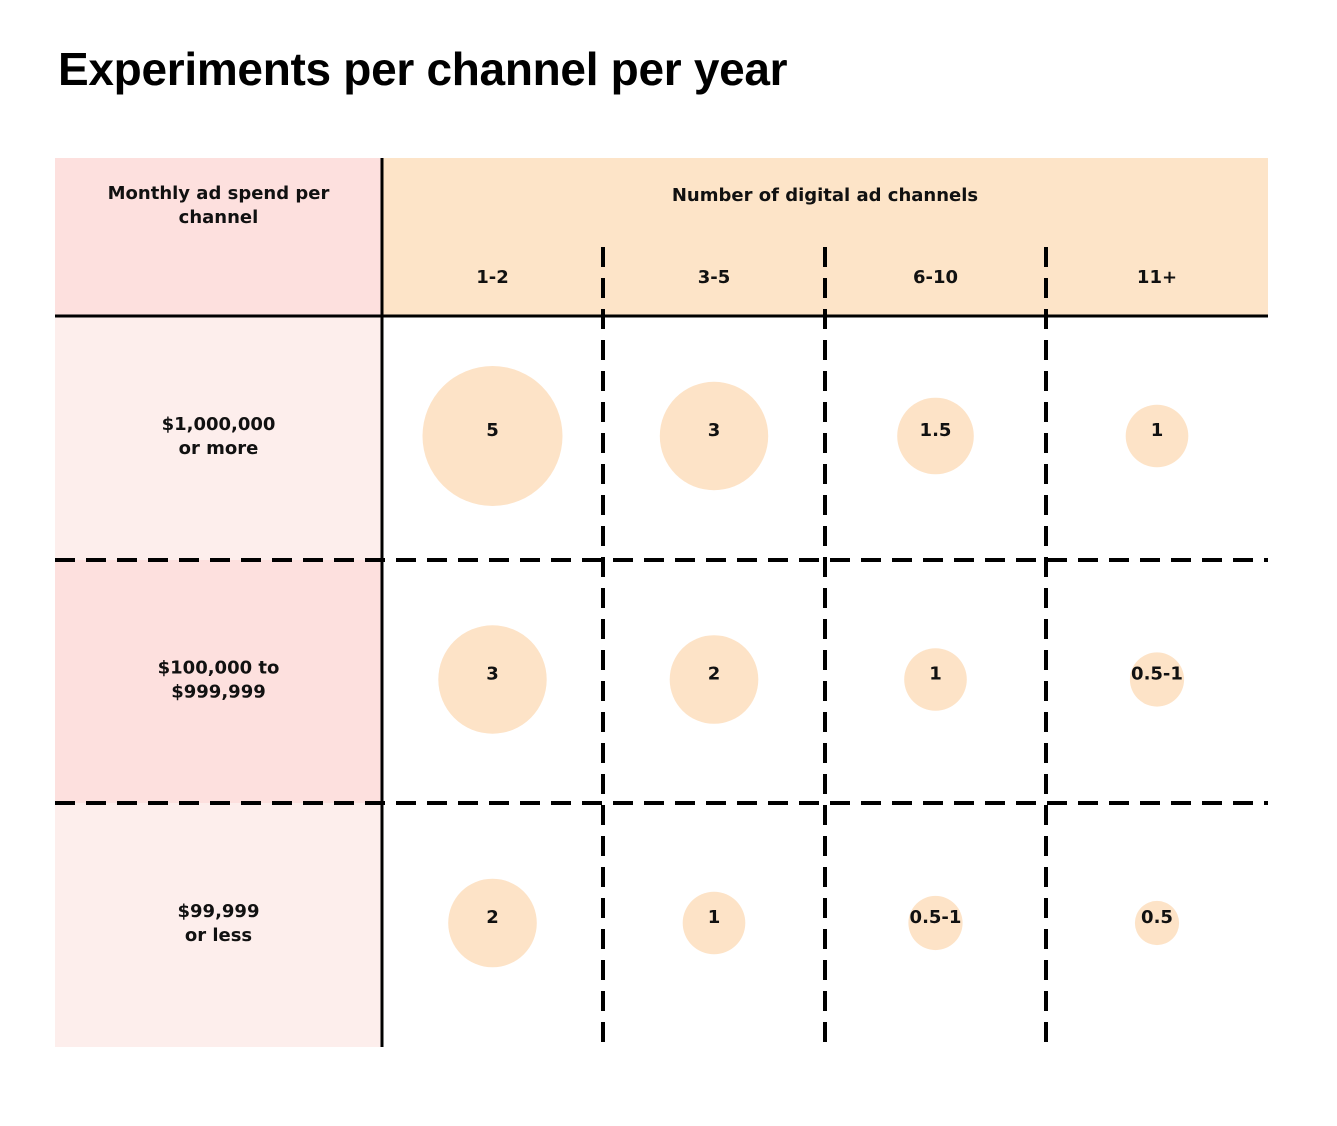 The height and width of the screenshot is (1126, 1337). I want to click on row-header-panel, so click(218, 237).